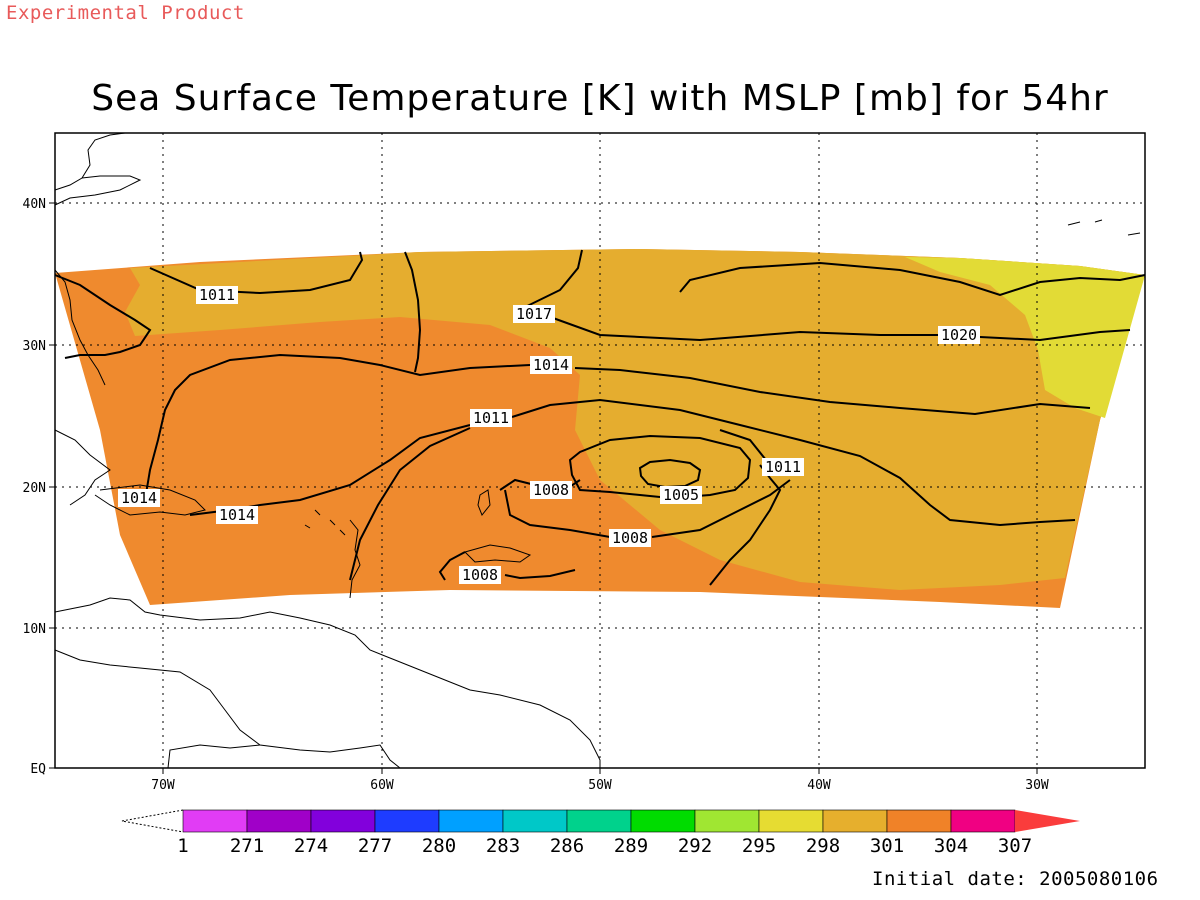 The width and height of the screenshot is (1200, 900). Describe the element at coordinates (1047, 821) in the screenshot. I see `colorbar-over-arrow` at that location.